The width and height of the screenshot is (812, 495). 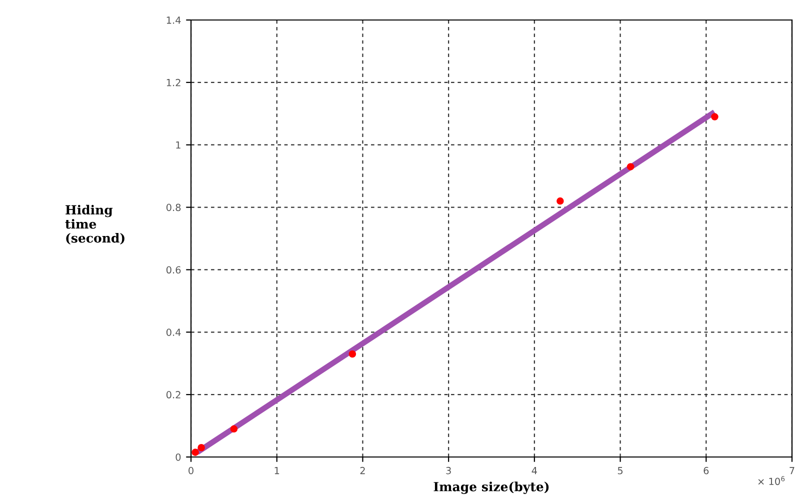 What do you see at coordinates (491, 488) in the screenshot?
I see `x-axis-title: Image size(byte)` at bounding box center [491, 488].